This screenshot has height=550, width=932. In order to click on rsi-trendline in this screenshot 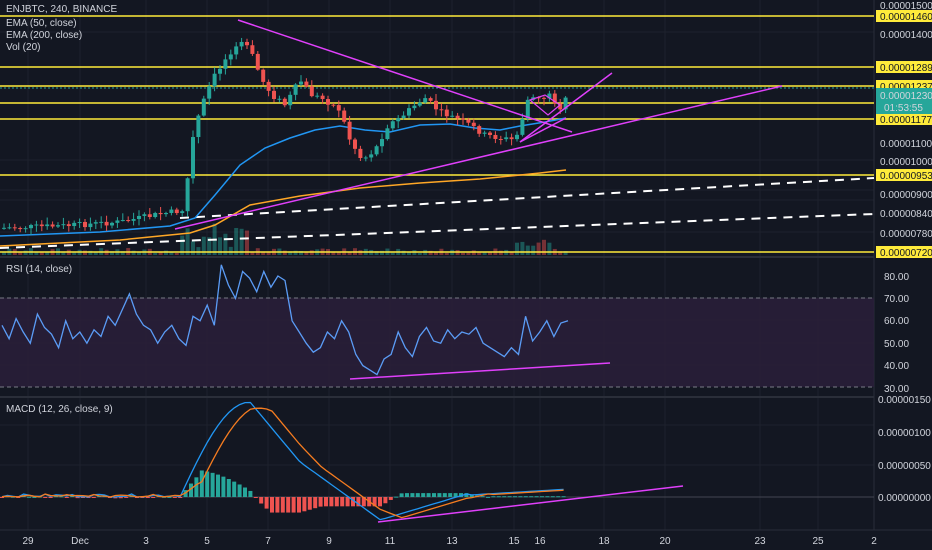, I will do `click(480, 371)`.